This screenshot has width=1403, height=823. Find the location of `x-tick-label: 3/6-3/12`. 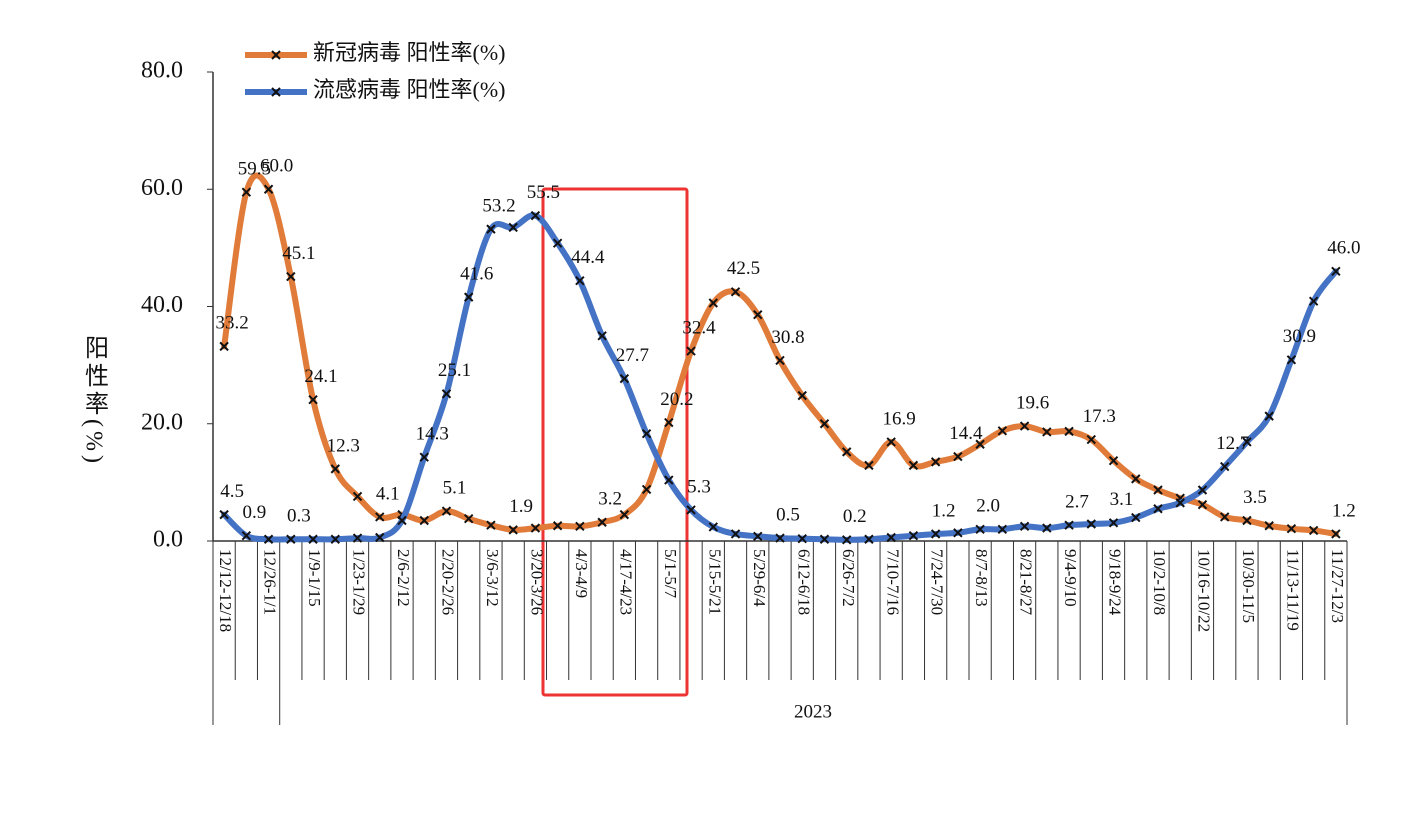

x-tick-label: 3/6-3/12 is located at coordinates (492, 578).